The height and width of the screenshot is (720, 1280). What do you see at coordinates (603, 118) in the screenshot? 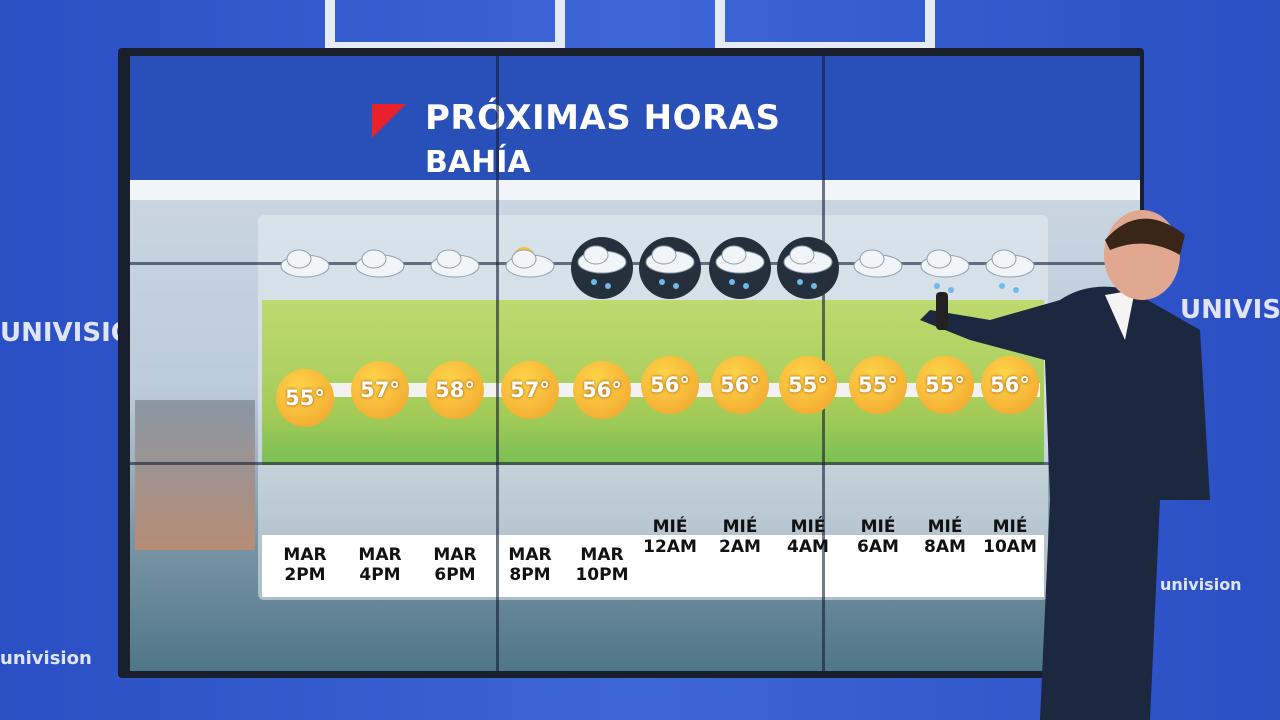
I see `title: PRÓXIMAS HORAS` at bounding box center [603, 118].